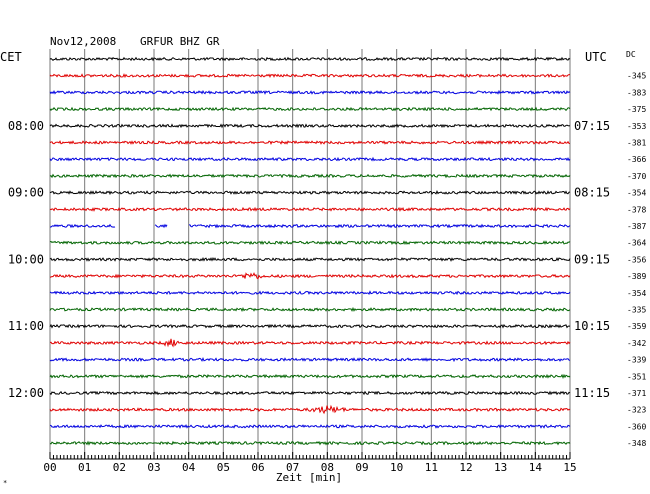  Describe the element at coordinates (11, 57) in the screenshot. I see `left-timezone-label: CET` at that location.